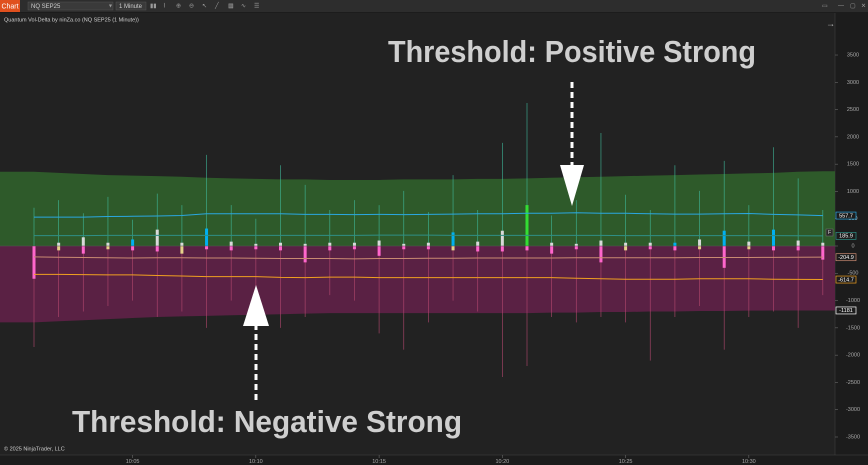 This screenshot has width=868, height=465. I want to click on icon: ☰, so click(256, 6).